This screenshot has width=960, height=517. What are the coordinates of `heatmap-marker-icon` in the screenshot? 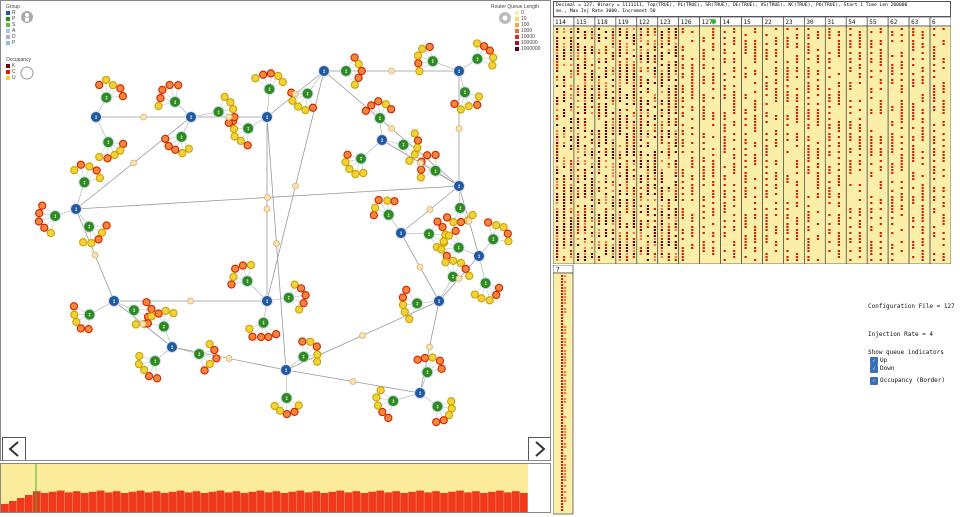 It's located at (714, 21).